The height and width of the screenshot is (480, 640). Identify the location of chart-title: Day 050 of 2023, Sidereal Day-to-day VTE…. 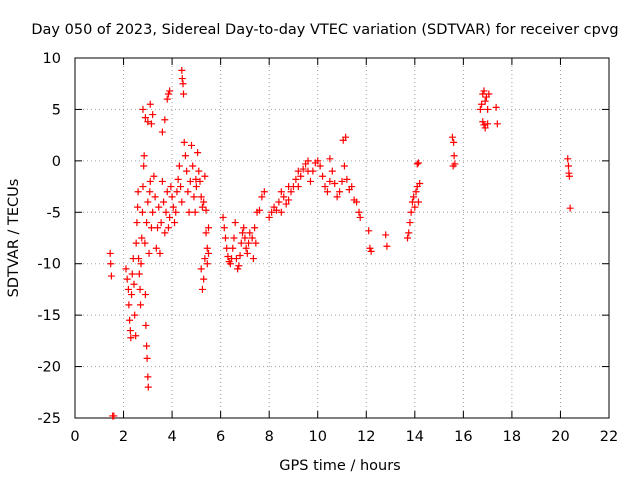
(324, 30).